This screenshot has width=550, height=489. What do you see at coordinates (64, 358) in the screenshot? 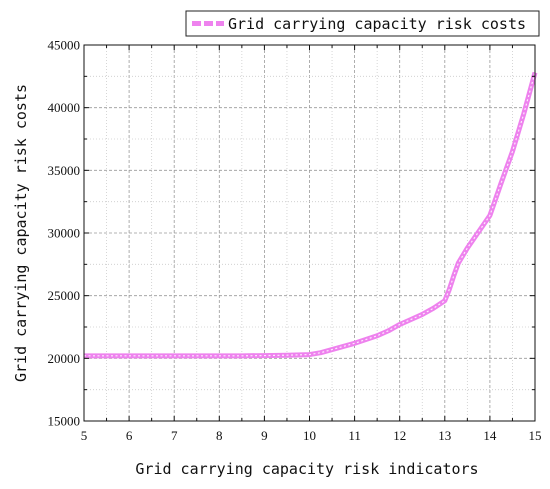
I see `y-tick-label: 20000` at bounding box center [64, 358].